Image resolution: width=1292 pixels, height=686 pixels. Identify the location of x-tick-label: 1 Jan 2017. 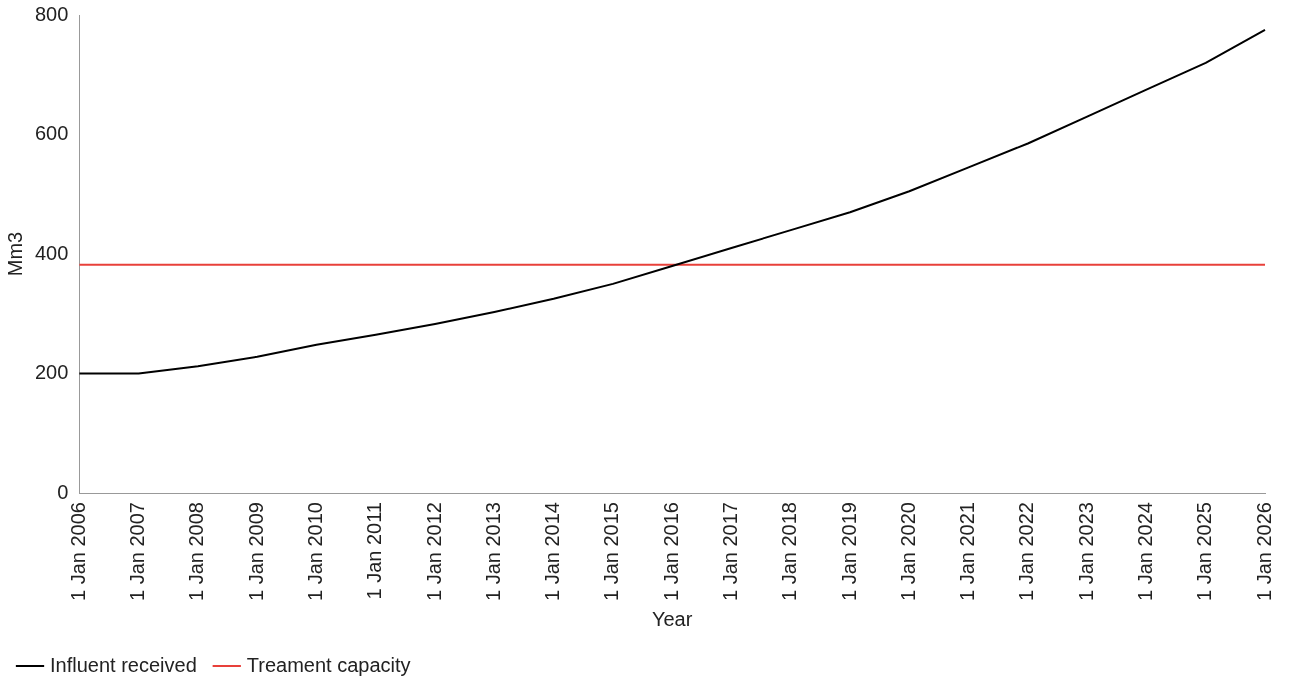
(729, 552).